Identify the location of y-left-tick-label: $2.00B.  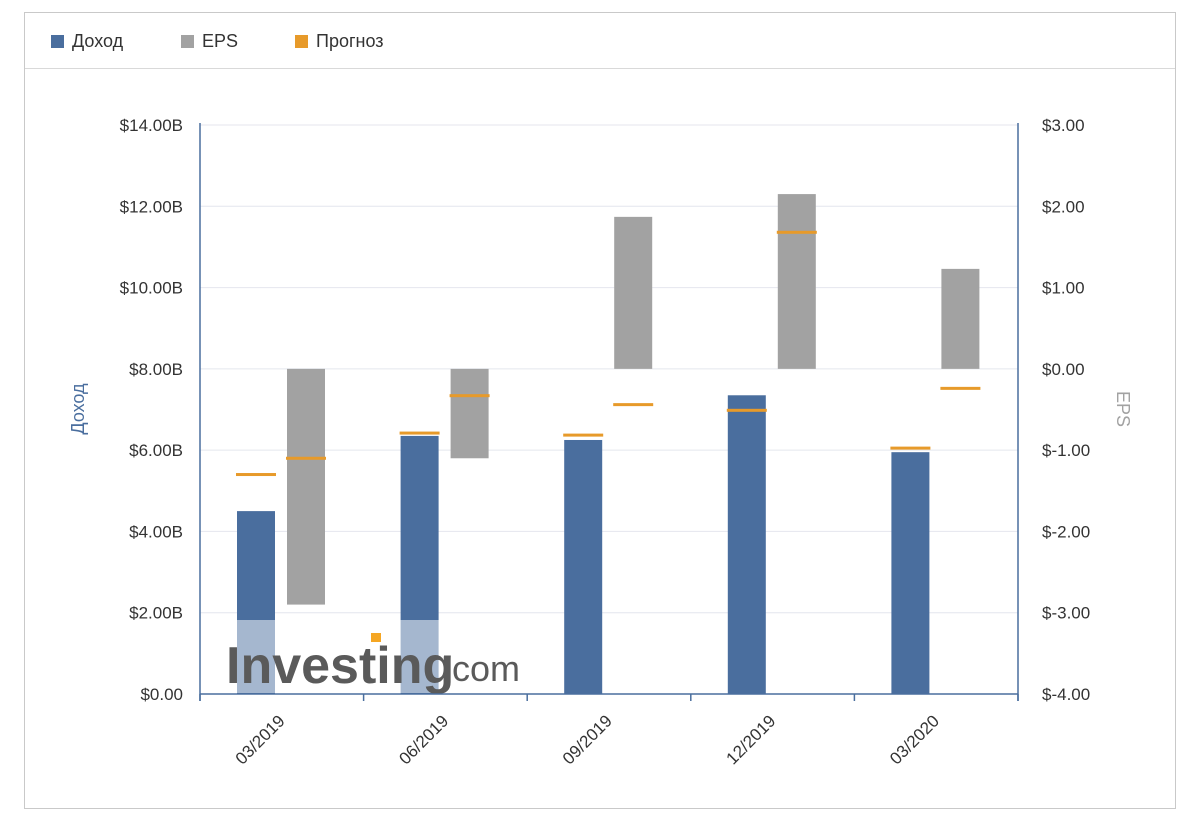
(156, 613).